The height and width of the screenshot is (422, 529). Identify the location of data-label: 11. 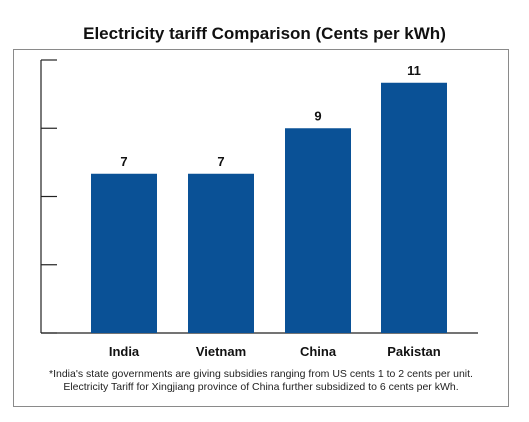
(414, 70).